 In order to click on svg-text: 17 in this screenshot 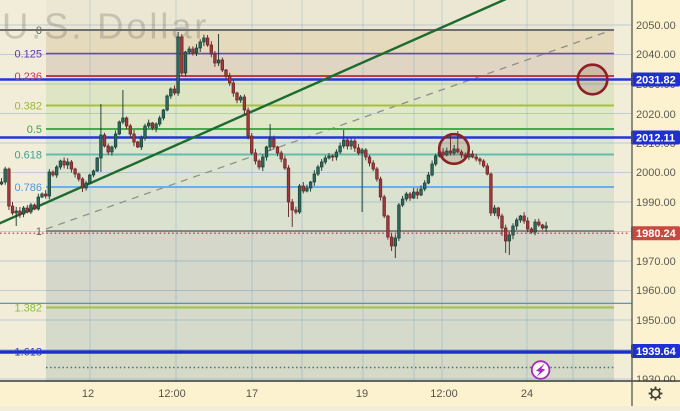, I will do `click(252, 394)`.